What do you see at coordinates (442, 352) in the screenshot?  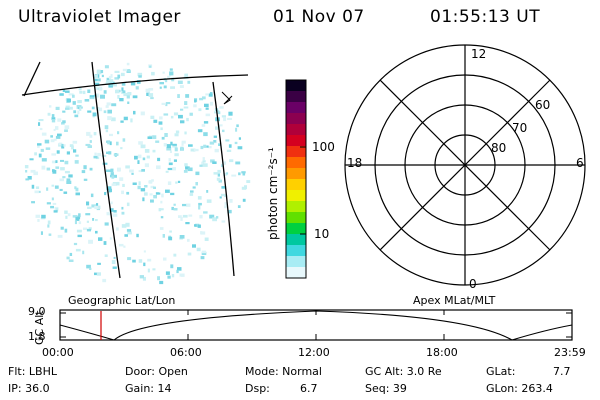 I see `timeline-xtick-1800: 18:00` at bounding box center [442, 352].